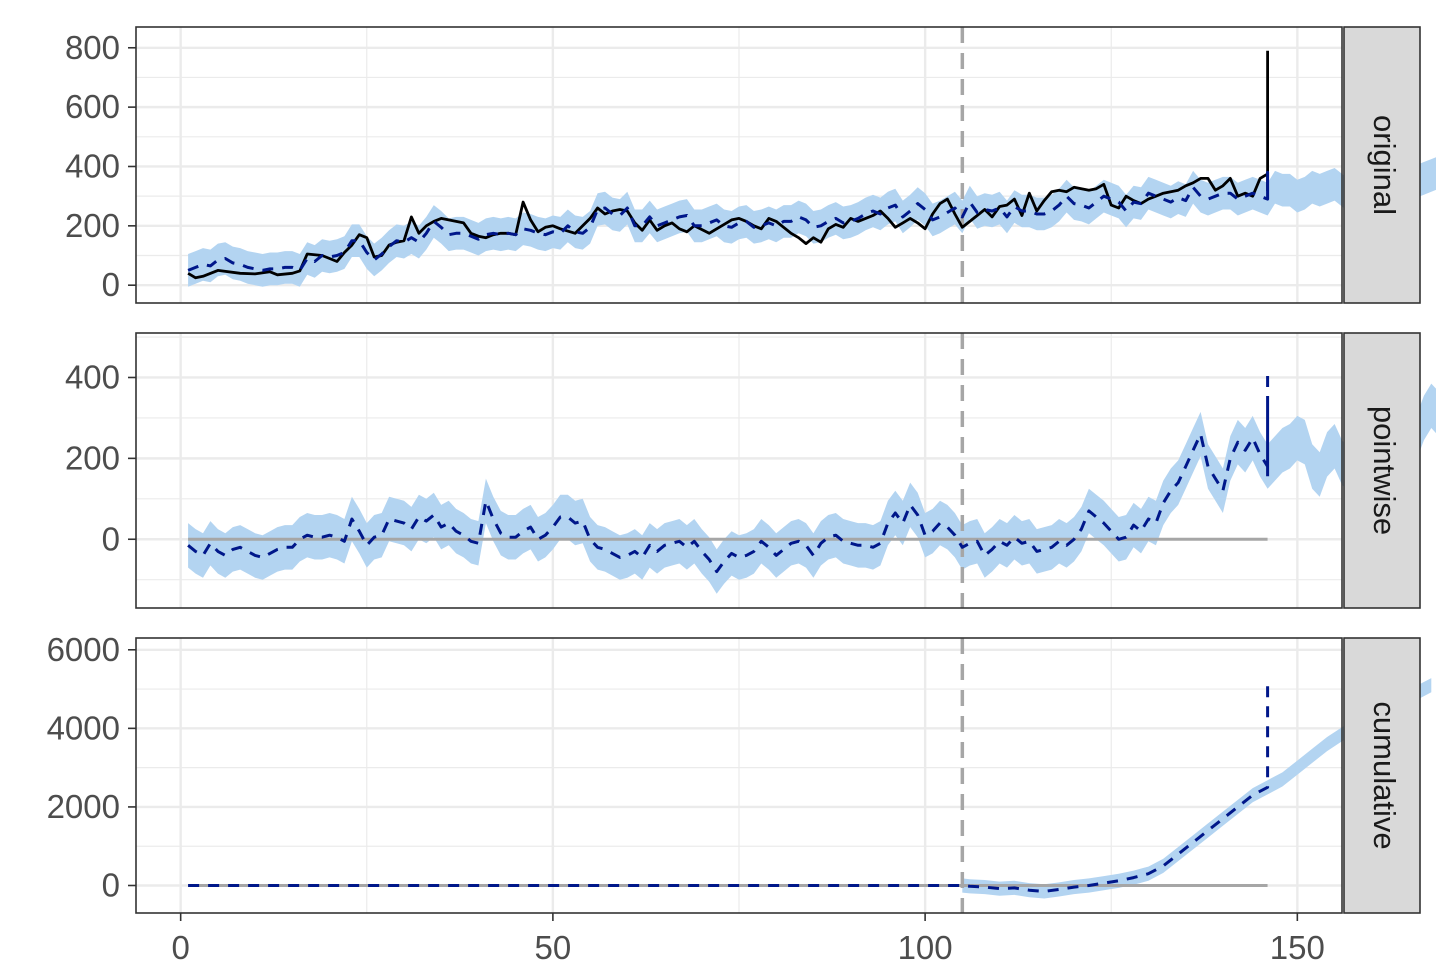  Describe the element at coordinates (180, 947) in the screenshot. I see `x-tick-label: 0` at that location.